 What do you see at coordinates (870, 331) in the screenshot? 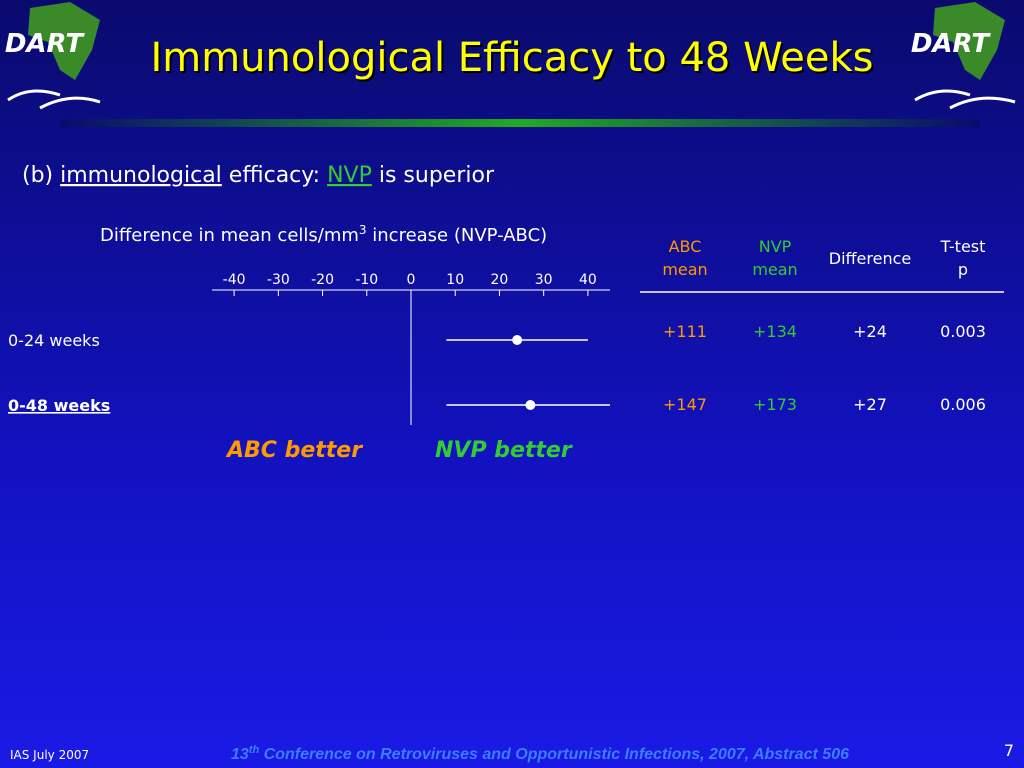
I see `table-cell: +24` at bounding box center [870, 331].